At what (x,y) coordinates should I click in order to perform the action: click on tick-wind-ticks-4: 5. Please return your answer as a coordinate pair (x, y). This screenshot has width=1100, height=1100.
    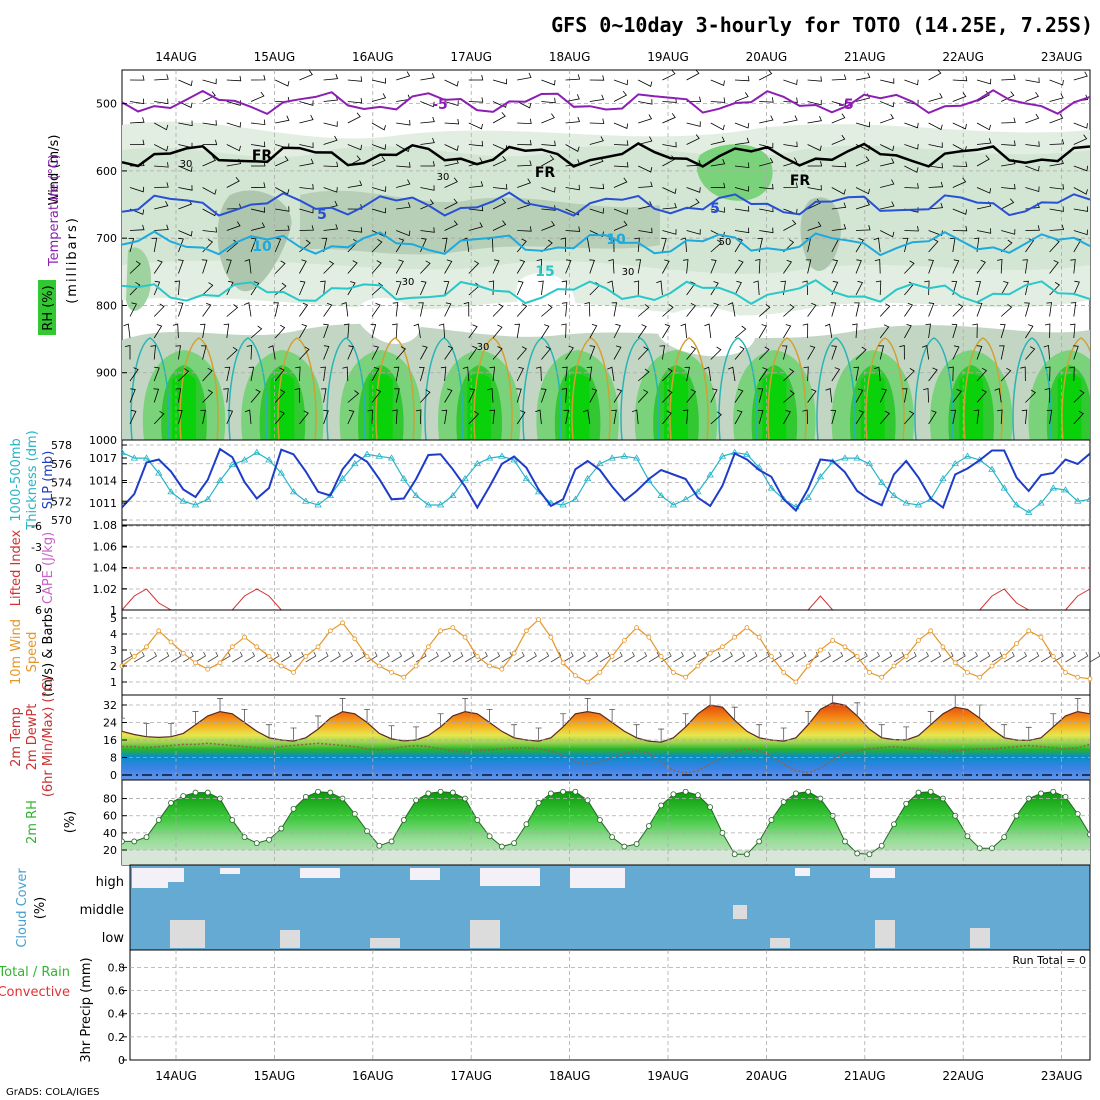
    Looking at the image, I should click on (113, 618).